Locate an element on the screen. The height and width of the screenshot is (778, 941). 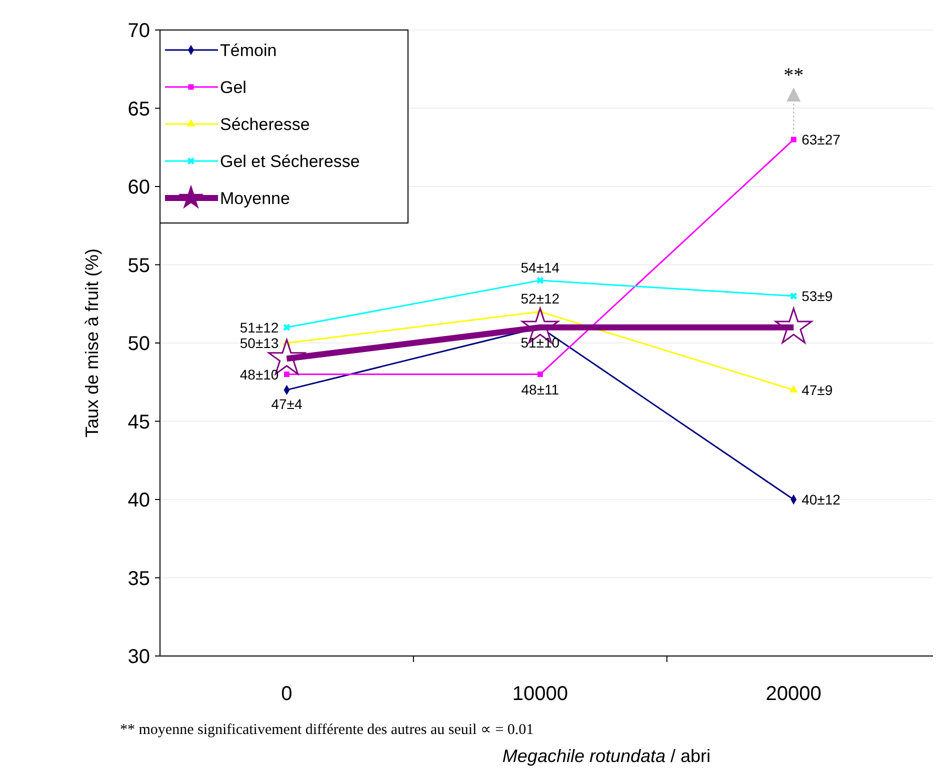
y-tick-label: 45 is located at coordinates (139, 422).